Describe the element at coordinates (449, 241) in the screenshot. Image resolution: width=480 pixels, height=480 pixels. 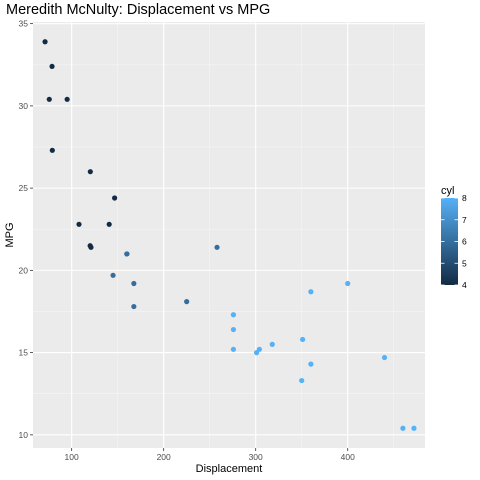
I see `colorbar` at that location.